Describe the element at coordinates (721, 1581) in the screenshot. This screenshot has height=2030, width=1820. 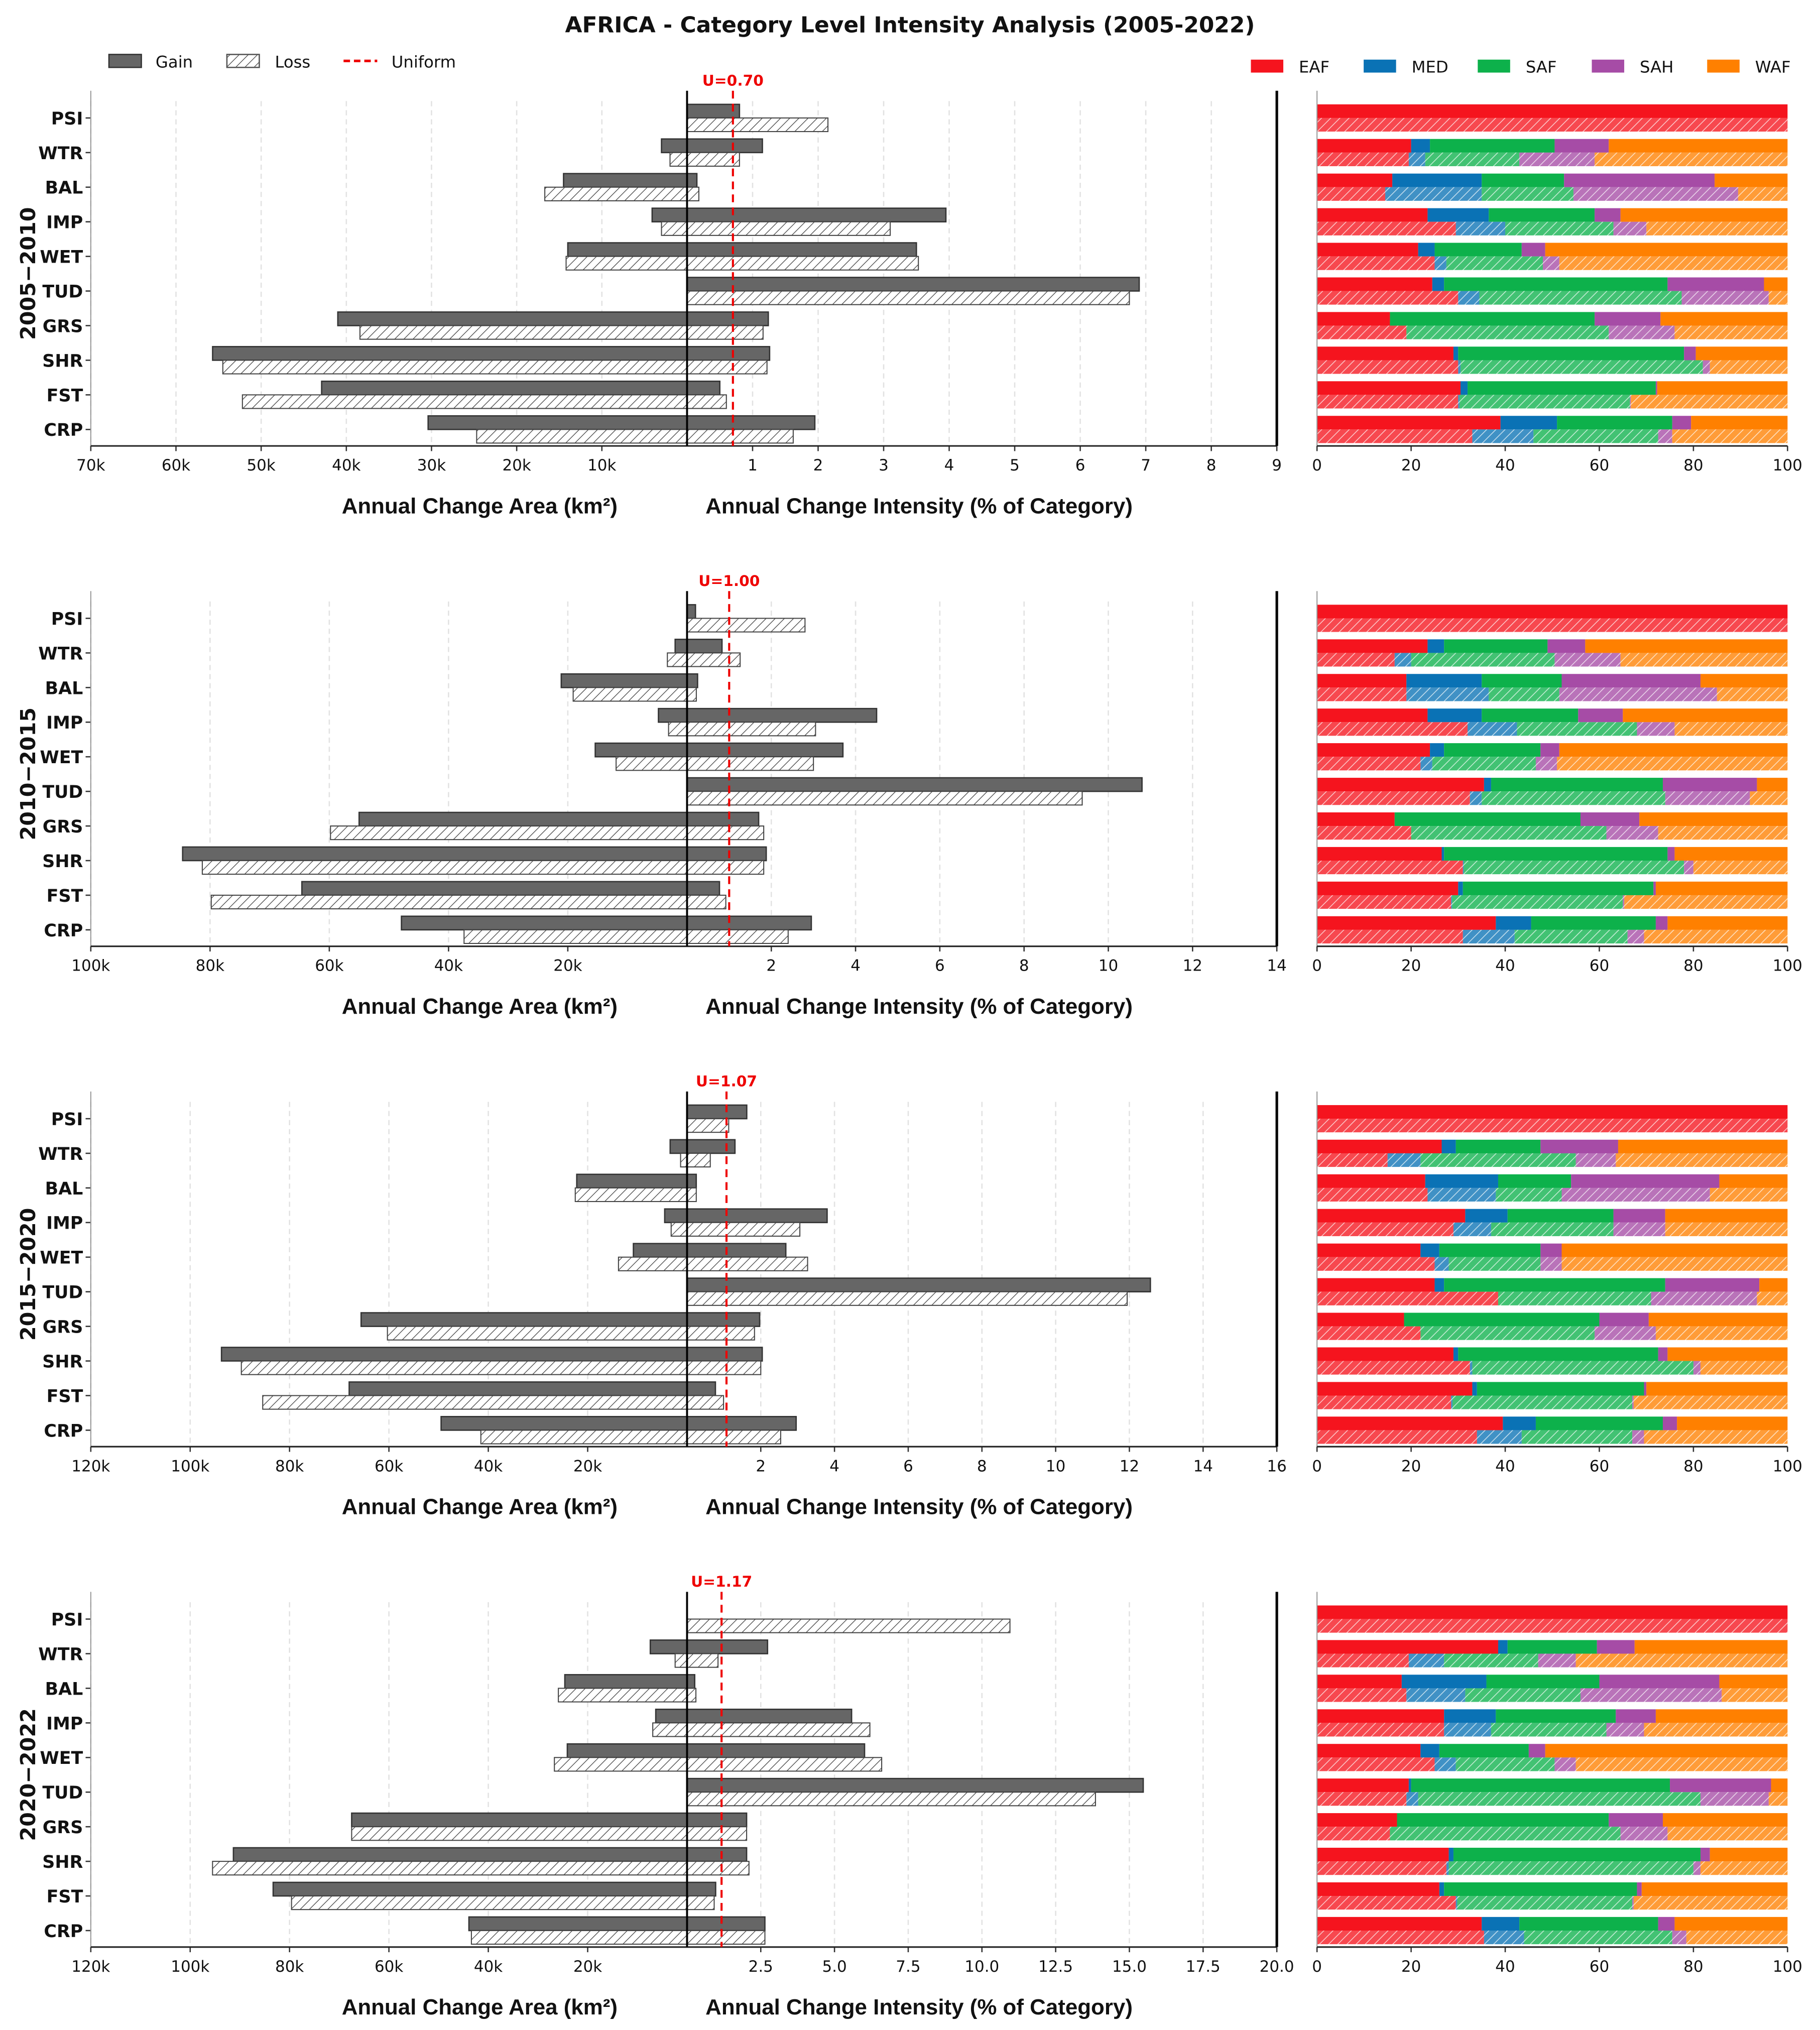
I see `uniform-label: U=1.17` at that location.